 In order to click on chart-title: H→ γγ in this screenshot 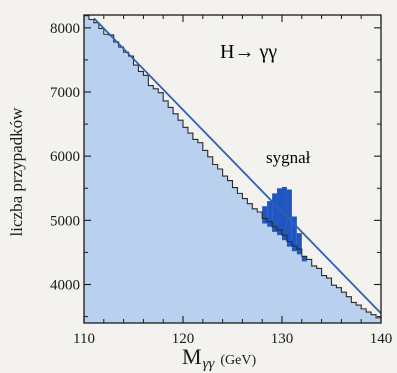, I will do `click(248, 52)`.